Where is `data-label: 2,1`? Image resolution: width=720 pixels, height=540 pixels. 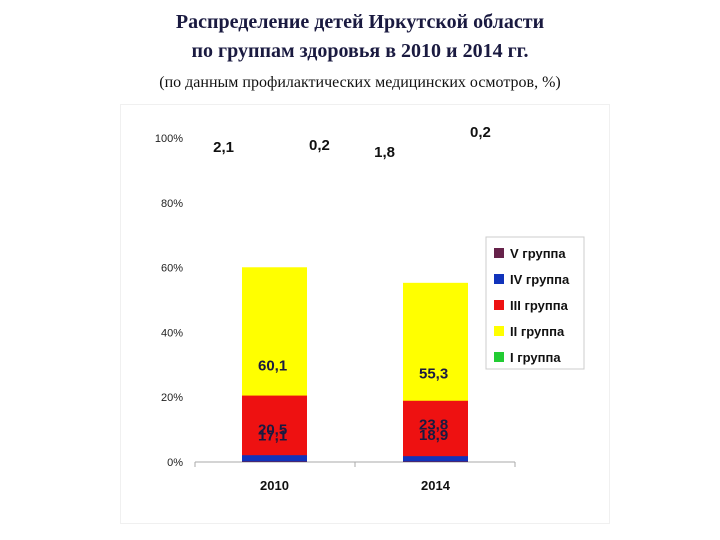 data-label: 2,1 is located at coordinates (223, 147).